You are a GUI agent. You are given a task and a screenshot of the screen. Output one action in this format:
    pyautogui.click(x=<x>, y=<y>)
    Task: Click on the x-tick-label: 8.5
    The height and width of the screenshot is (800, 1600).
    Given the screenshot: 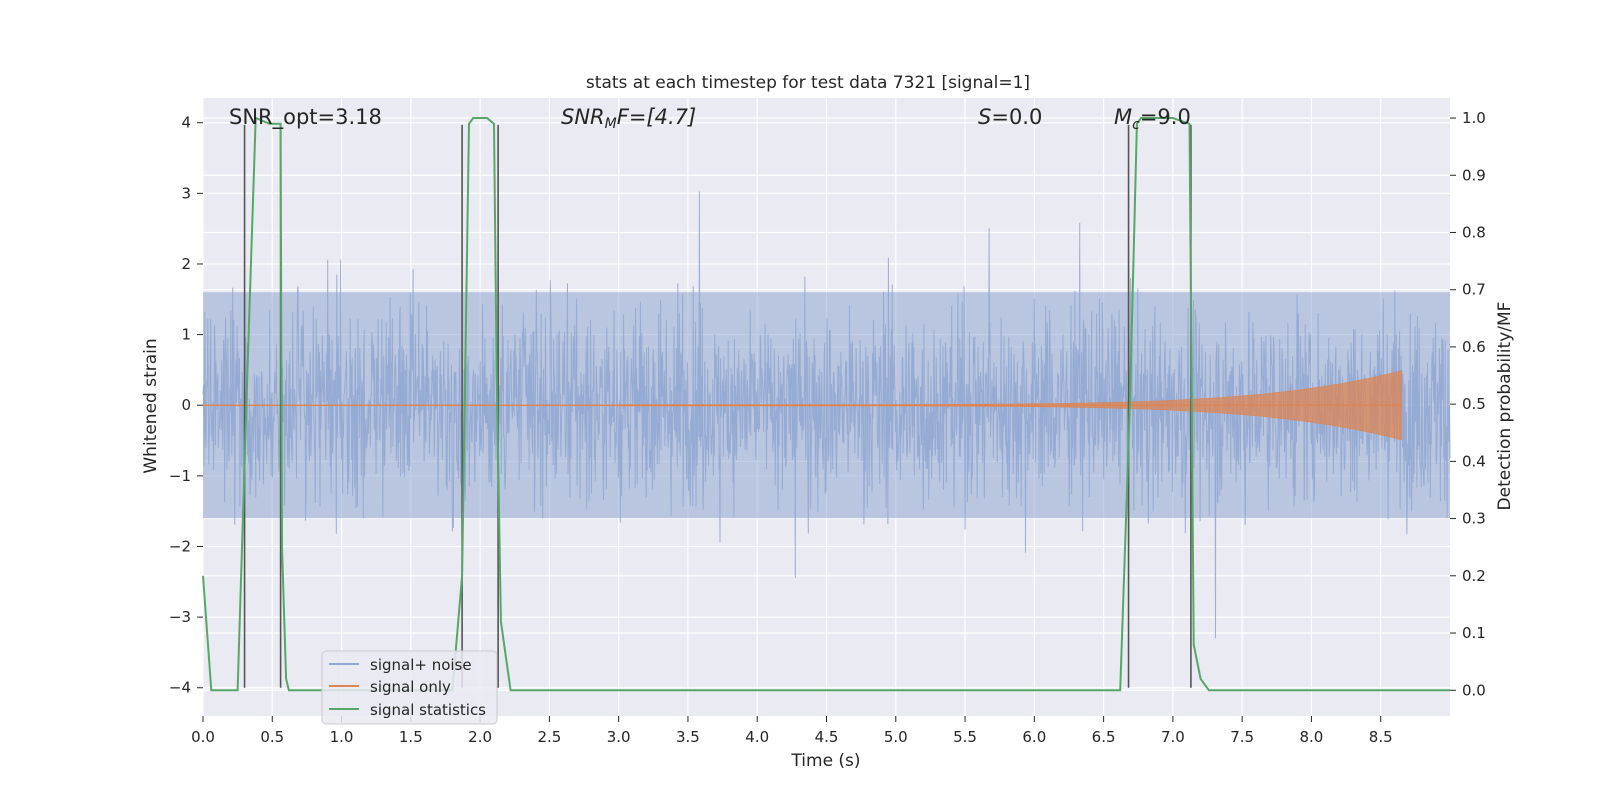 What is the action you would take?
    pyautogui.click(x=1381, y=737)
    